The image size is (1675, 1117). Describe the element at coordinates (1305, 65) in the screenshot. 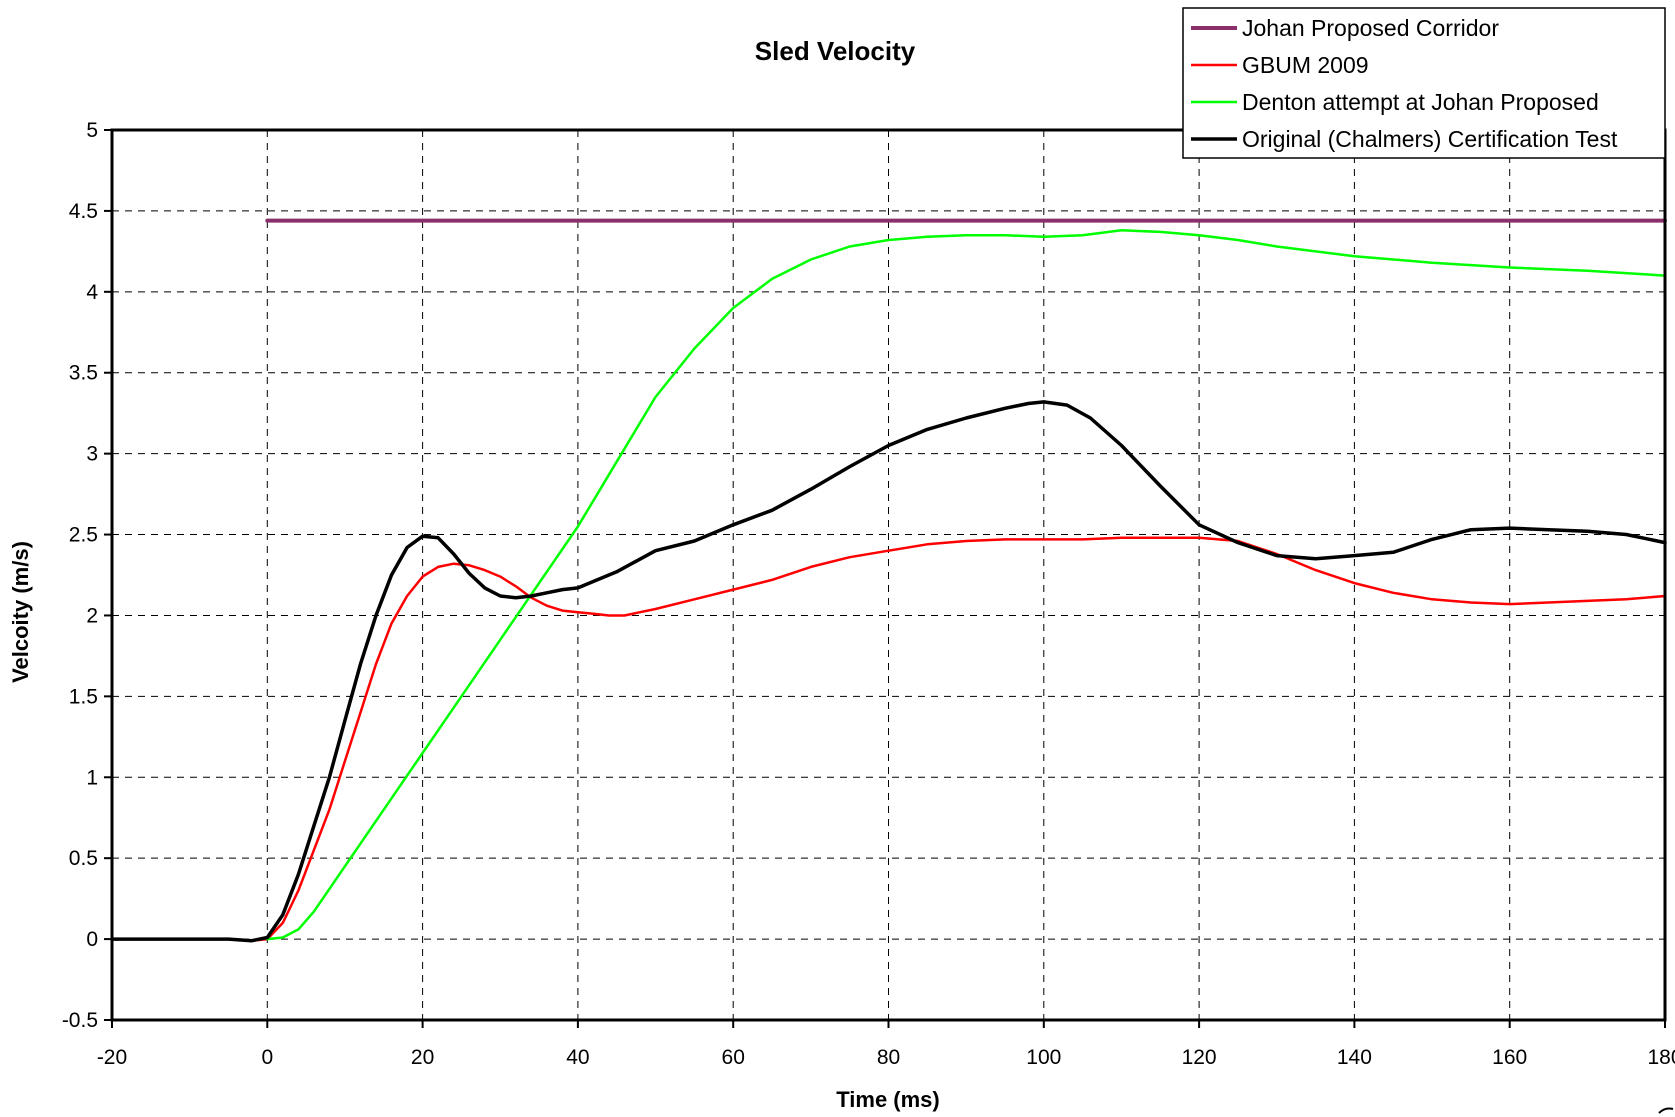

I see `legend-label: GBUM 2009` at that location.